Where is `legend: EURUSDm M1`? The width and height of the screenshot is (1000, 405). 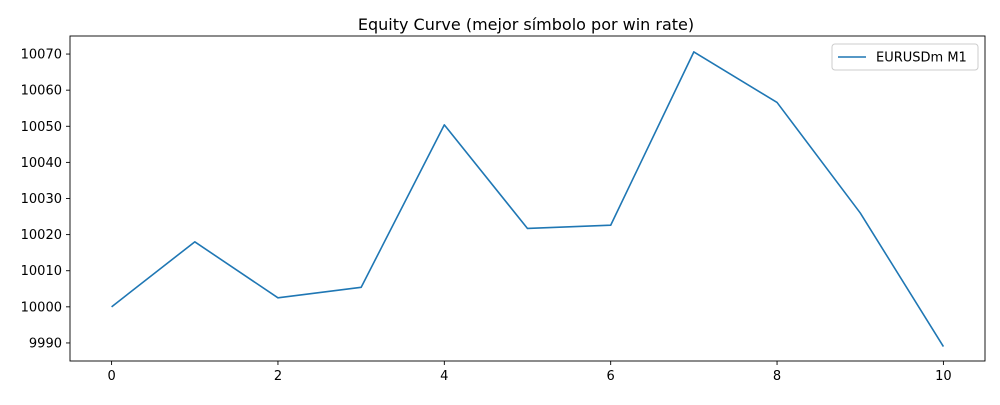
legend: EURUSDm M1 is located at coordinates (905, 57).